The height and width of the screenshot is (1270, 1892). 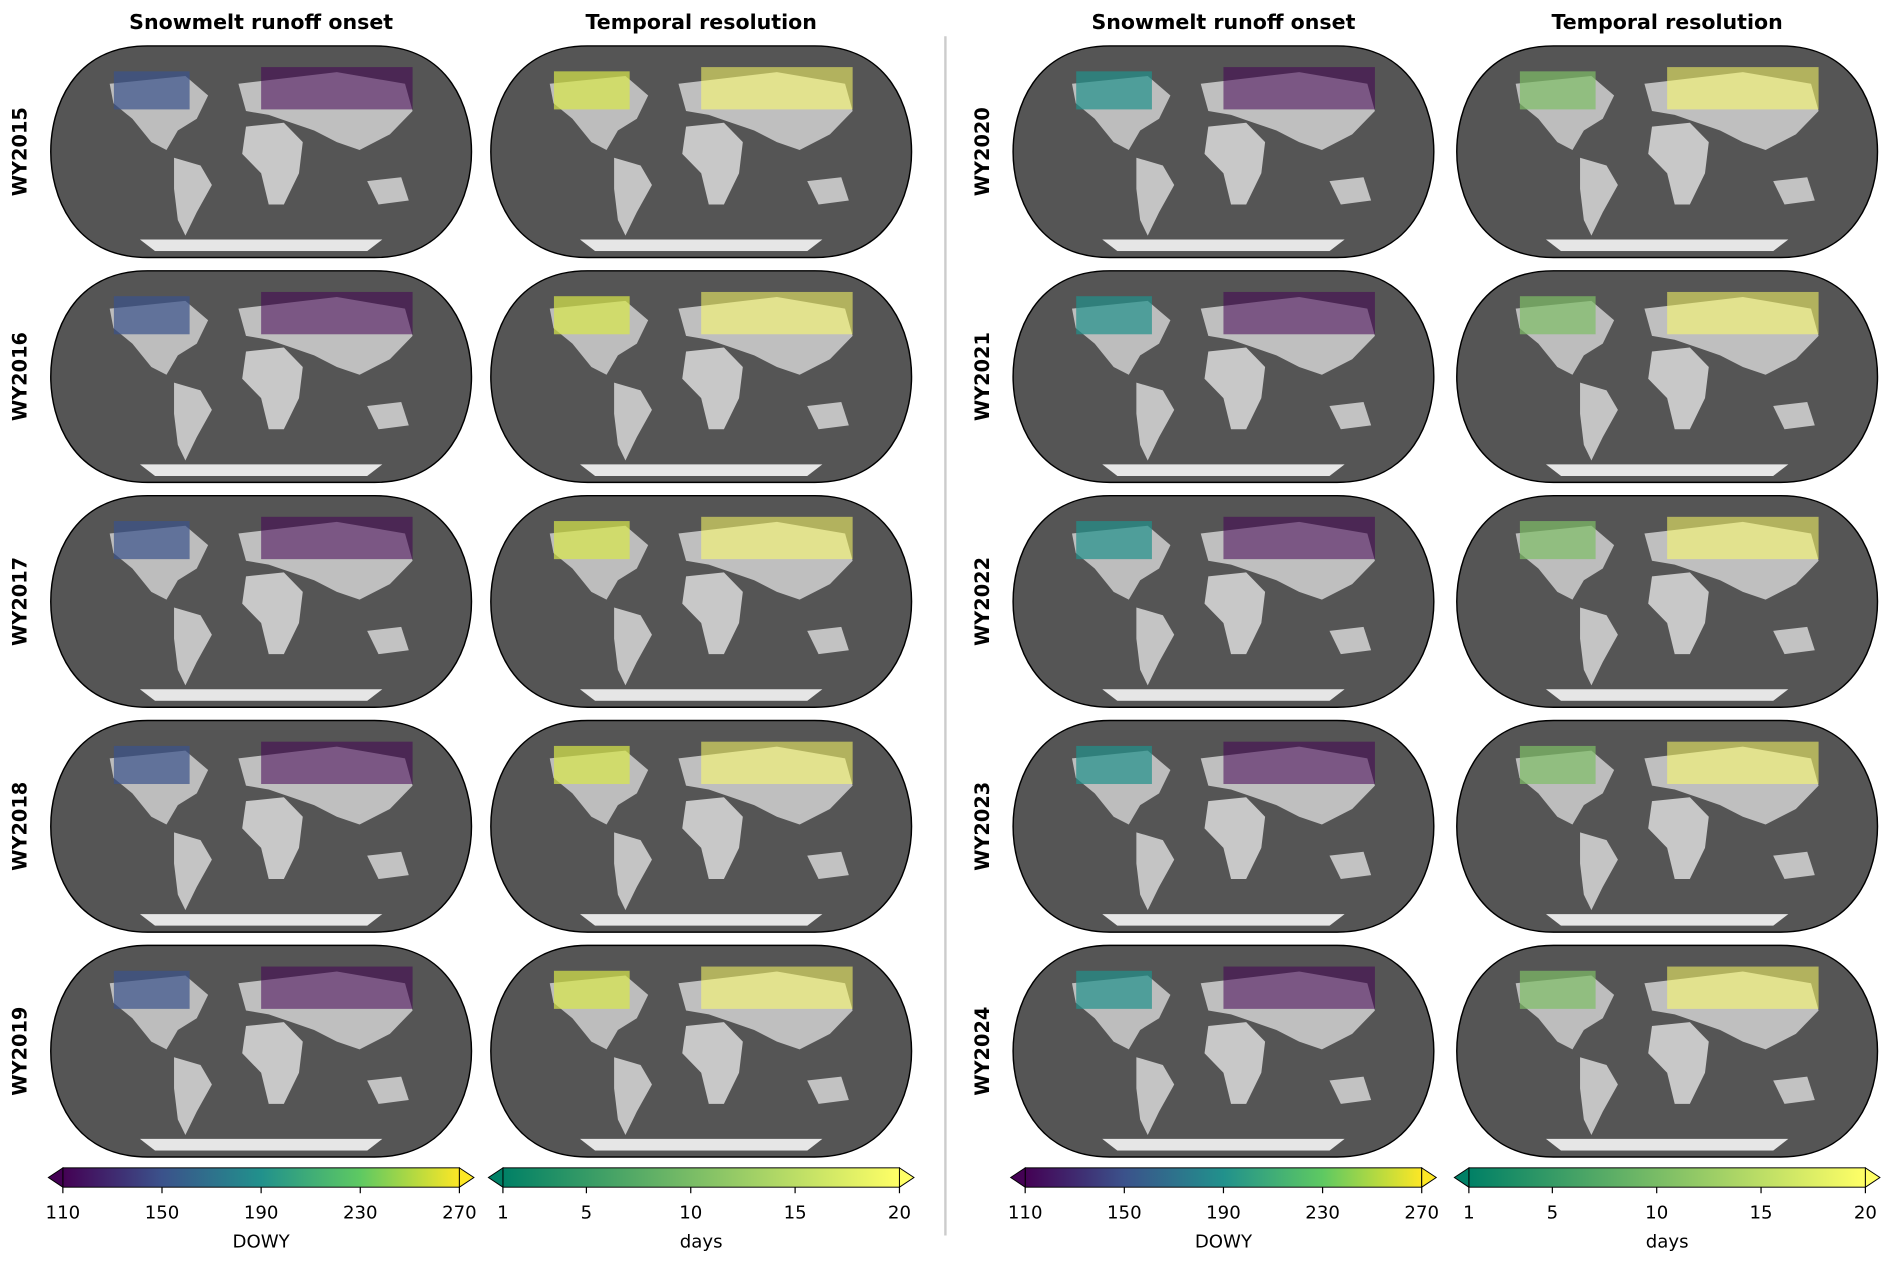 What do you see at coordinates (20, 1051) in the screenshot?
I see `row-label: WY2019` at bounding box center [20, 1051].